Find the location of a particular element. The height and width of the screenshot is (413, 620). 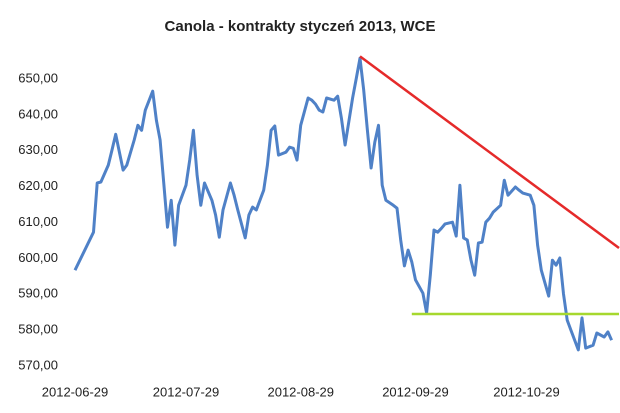

chart-title: Canola - kontrakty styczeń 2013, WCE is located at coordinates (300, 26).